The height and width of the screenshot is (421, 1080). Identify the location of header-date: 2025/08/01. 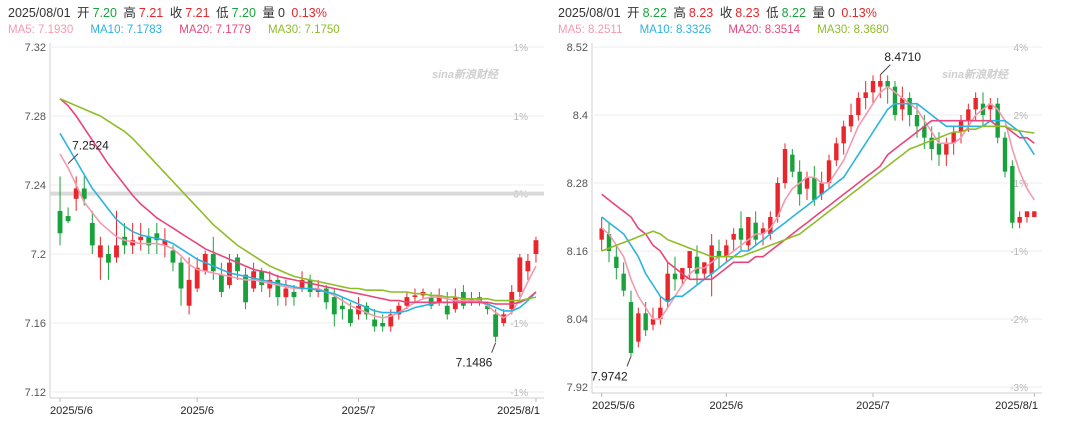
(589, 13).